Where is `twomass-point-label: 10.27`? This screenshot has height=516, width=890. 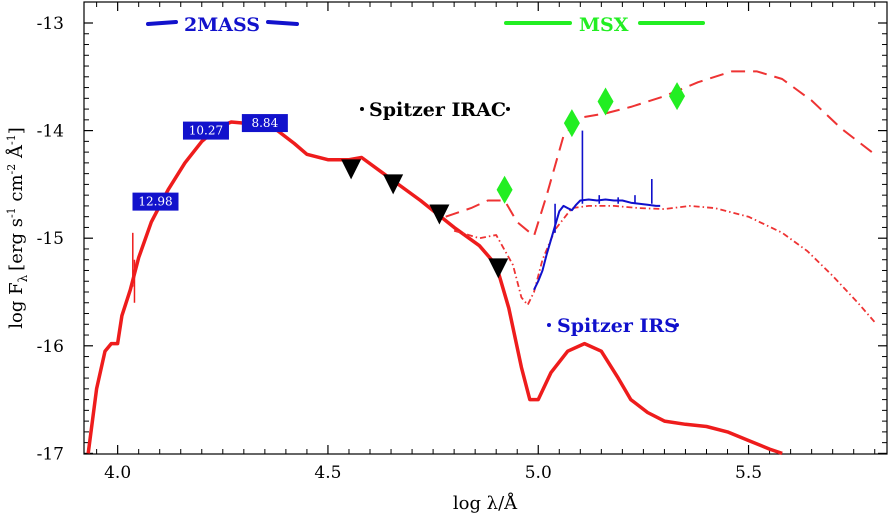 twomass-point-label: 10.27 is located at coordinates (206, 131).